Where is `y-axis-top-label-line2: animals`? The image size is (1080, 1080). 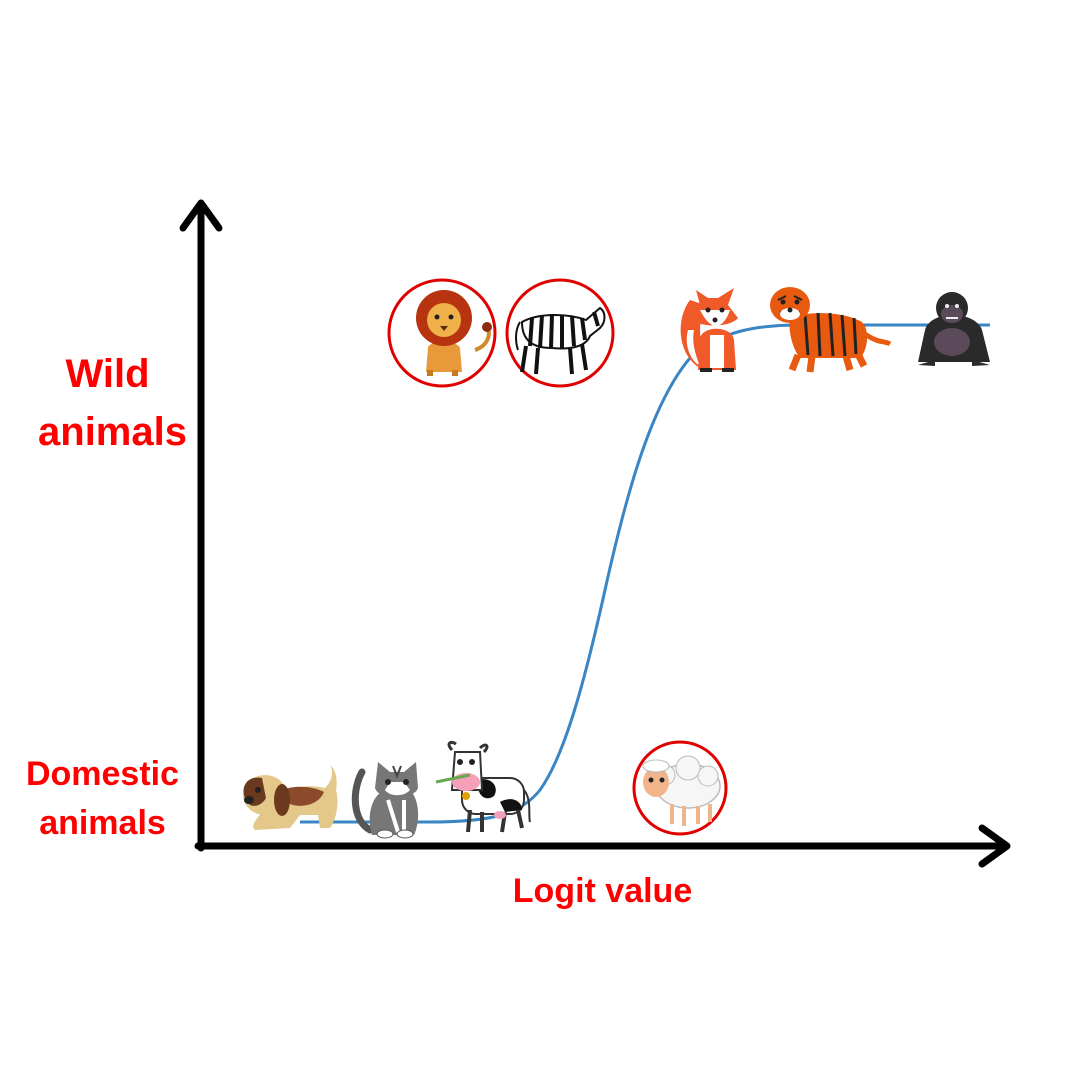 y-axis-top-label-line2: animals is located at coordinates (112, 432).